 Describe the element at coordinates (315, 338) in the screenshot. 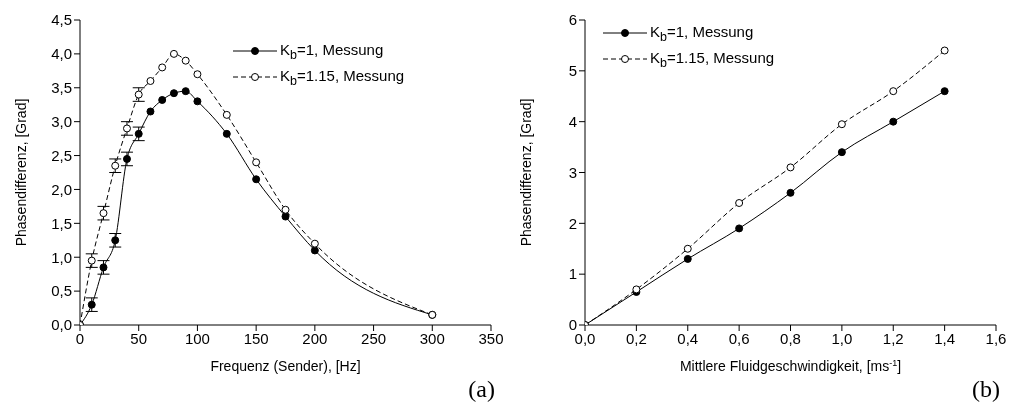

I see `x-tick-label: 200` at that location.